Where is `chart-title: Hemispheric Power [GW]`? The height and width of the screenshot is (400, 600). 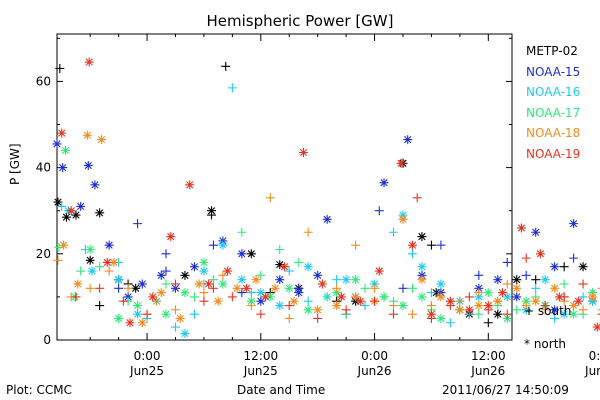 chart-title: Hemispheric Power [GW] is located at coordinates (300, 21).